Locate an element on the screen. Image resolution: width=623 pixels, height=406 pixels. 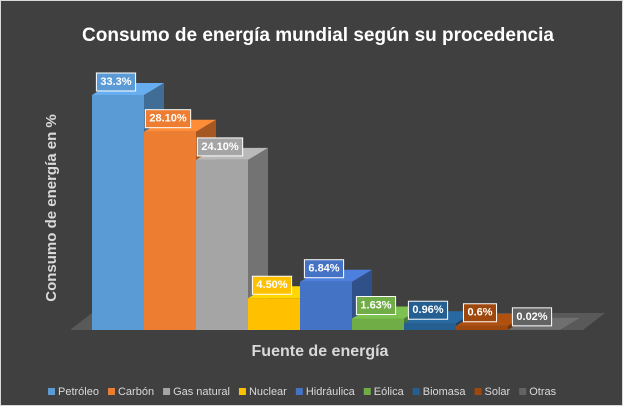
data-label: 4.50% is located at coordinates (271, 285).